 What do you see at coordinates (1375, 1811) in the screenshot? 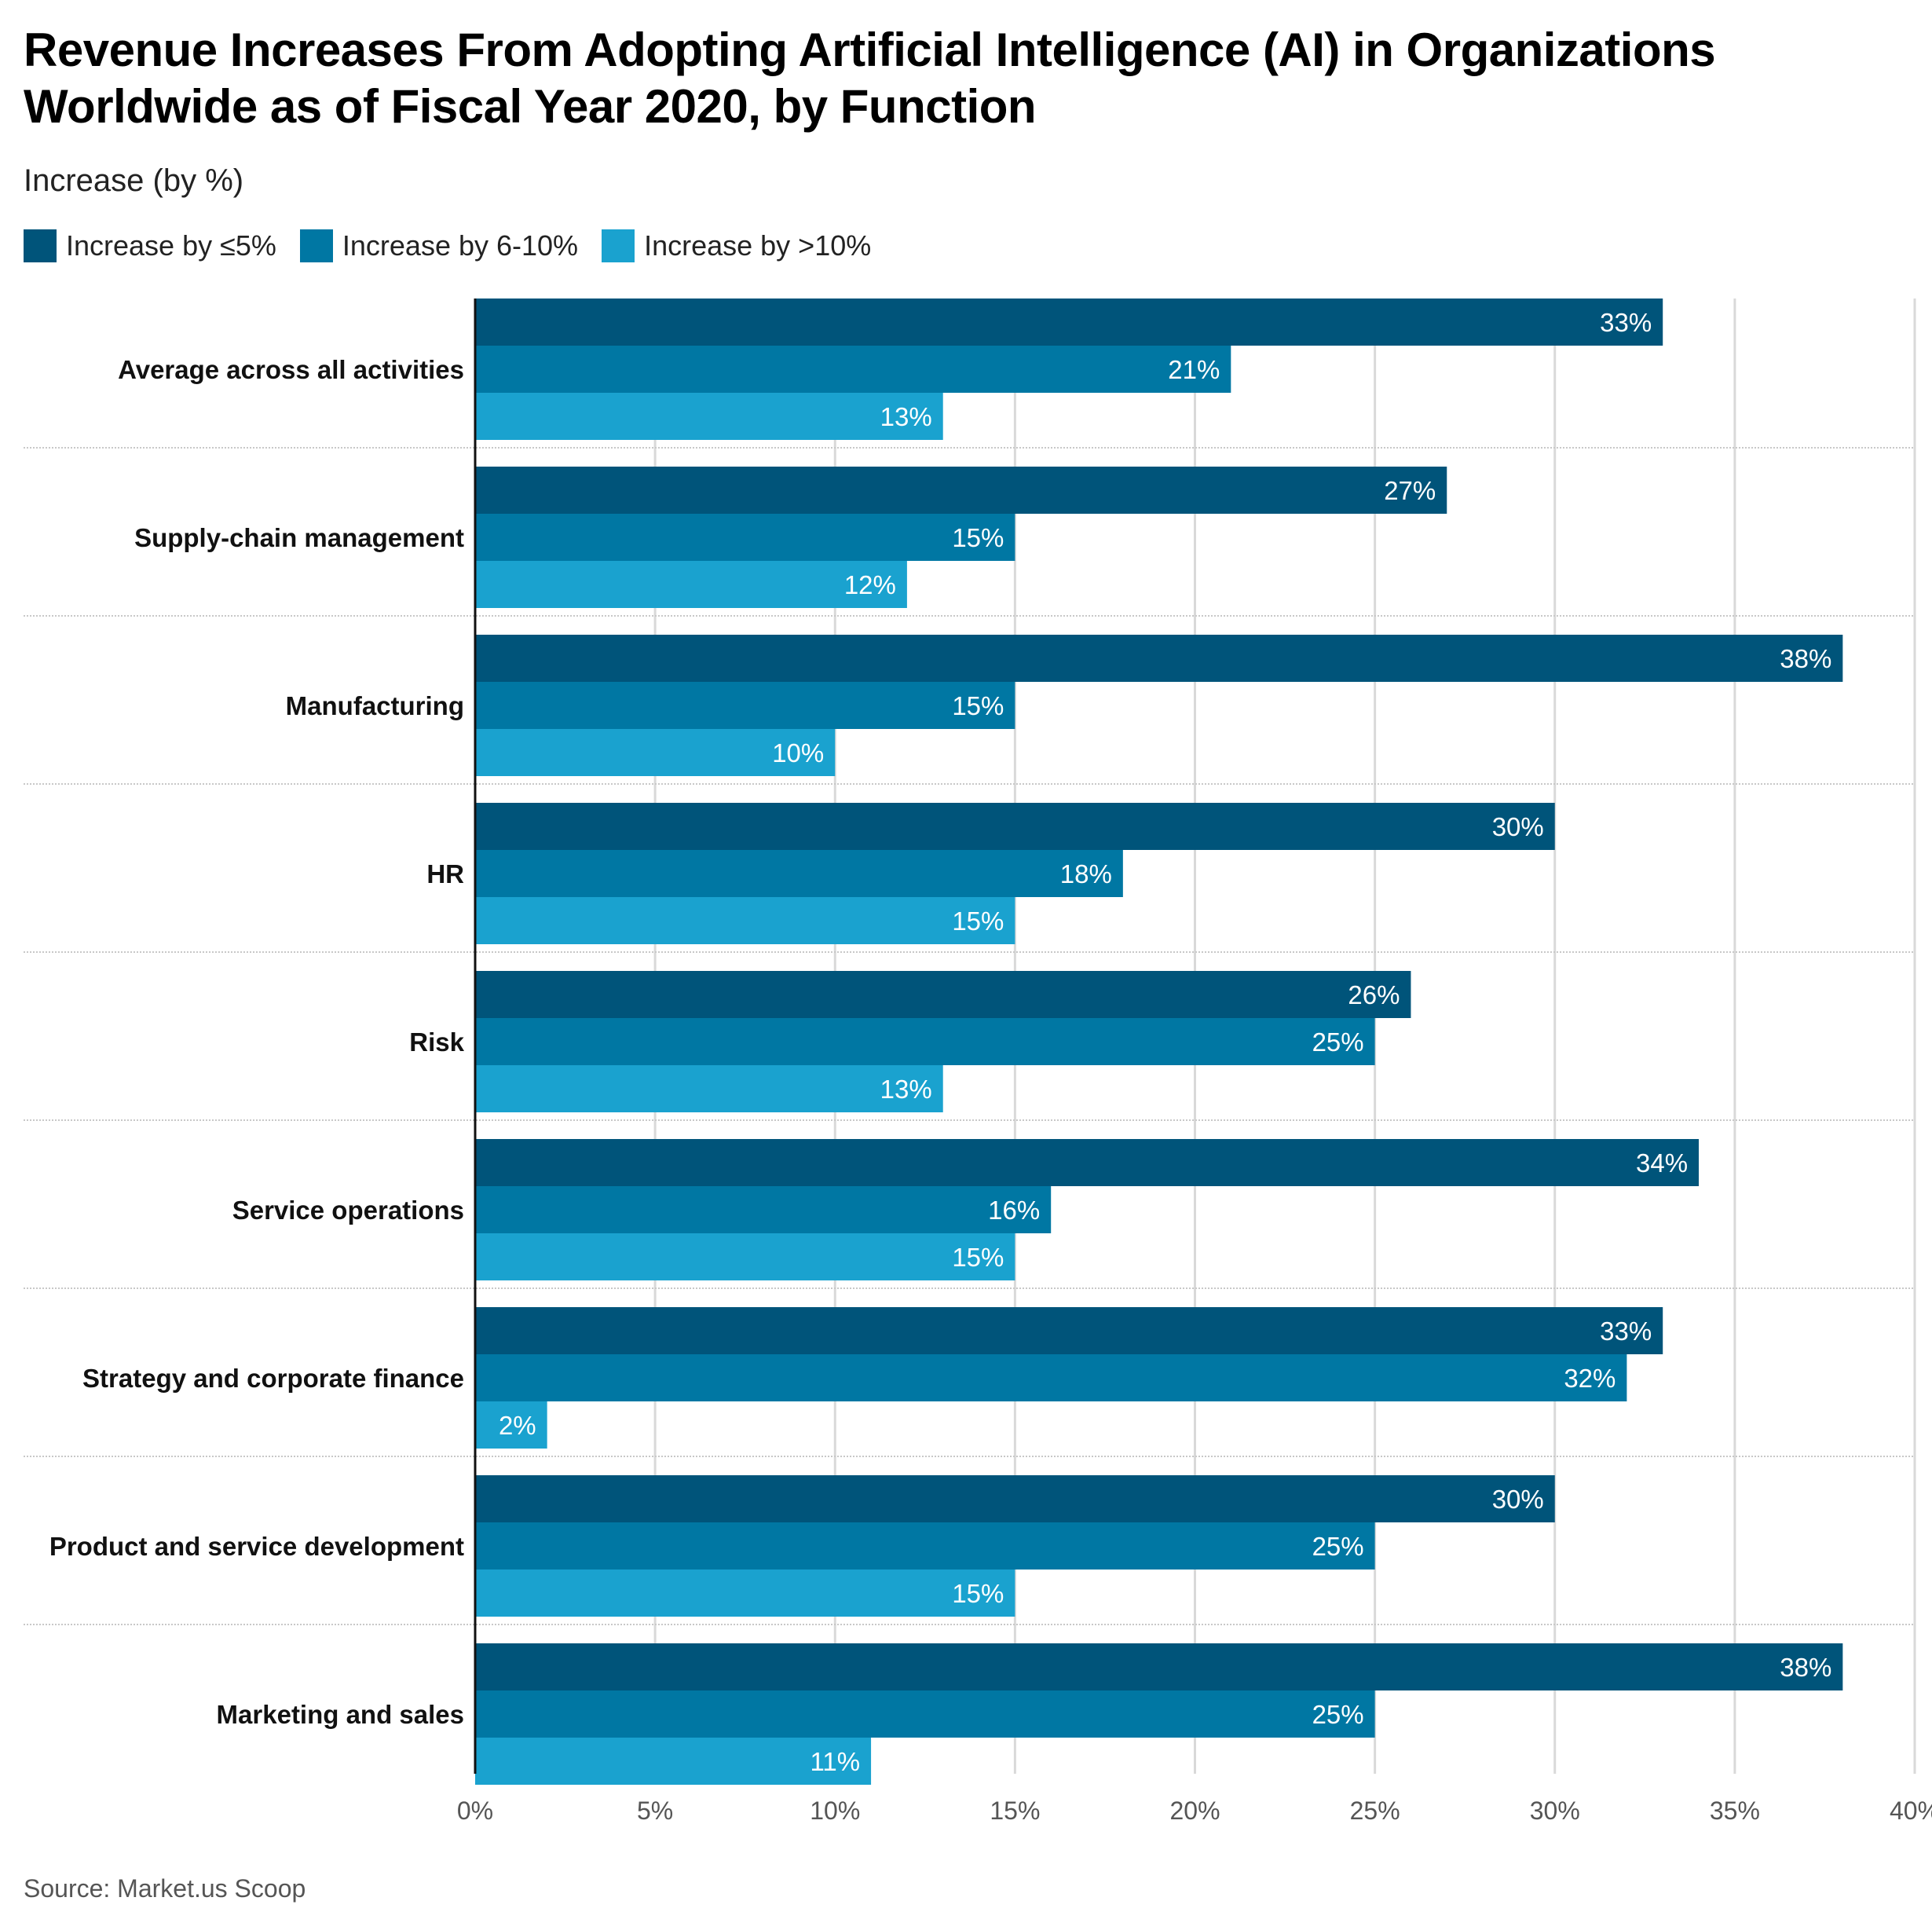
I see `x-tick-label: 25%` at bounding box center [1375, 1811].